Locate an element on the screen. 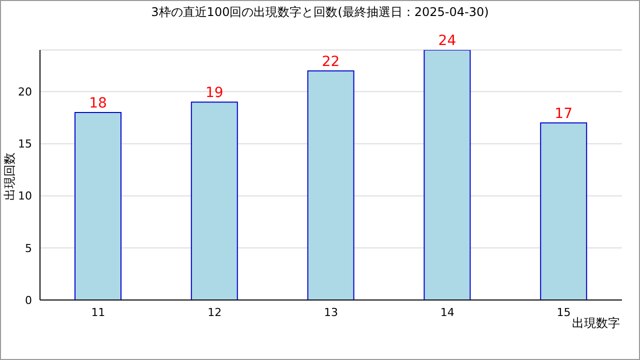  data-label: 19 is located at coordinates (214, 93).